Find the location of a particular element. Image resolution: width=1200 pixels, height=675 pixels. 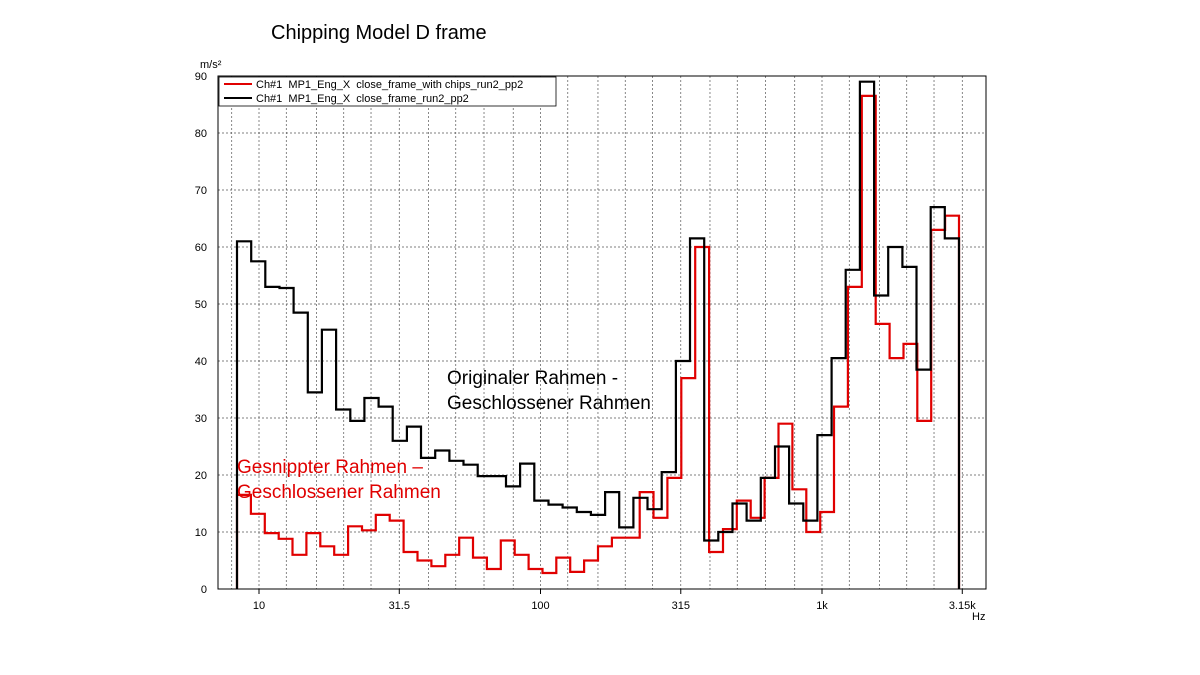

y-tick-label: 60 is located at coordinates (201, 248).